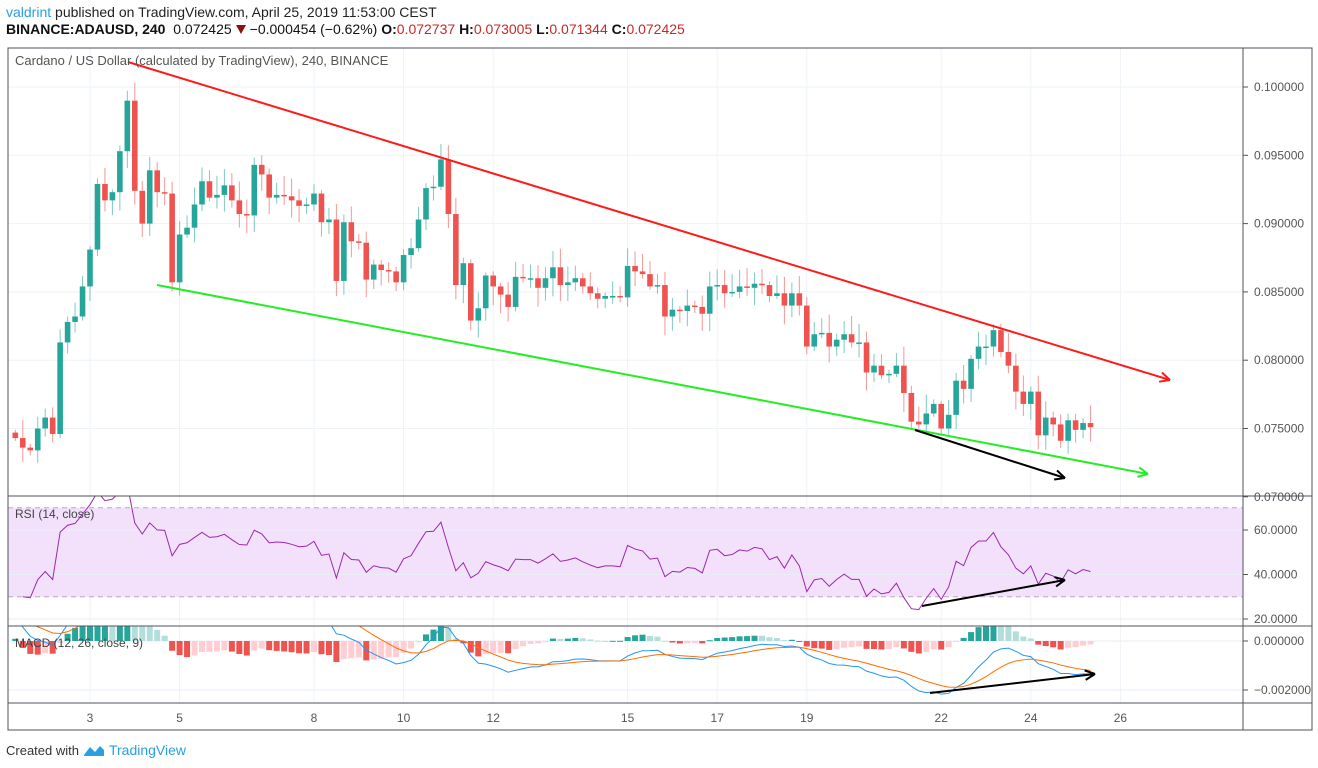  What do you see at coordinates (1164, 381) in the screenshot?
I see `upper-trendline-head` at bounding box center [1164, 381].